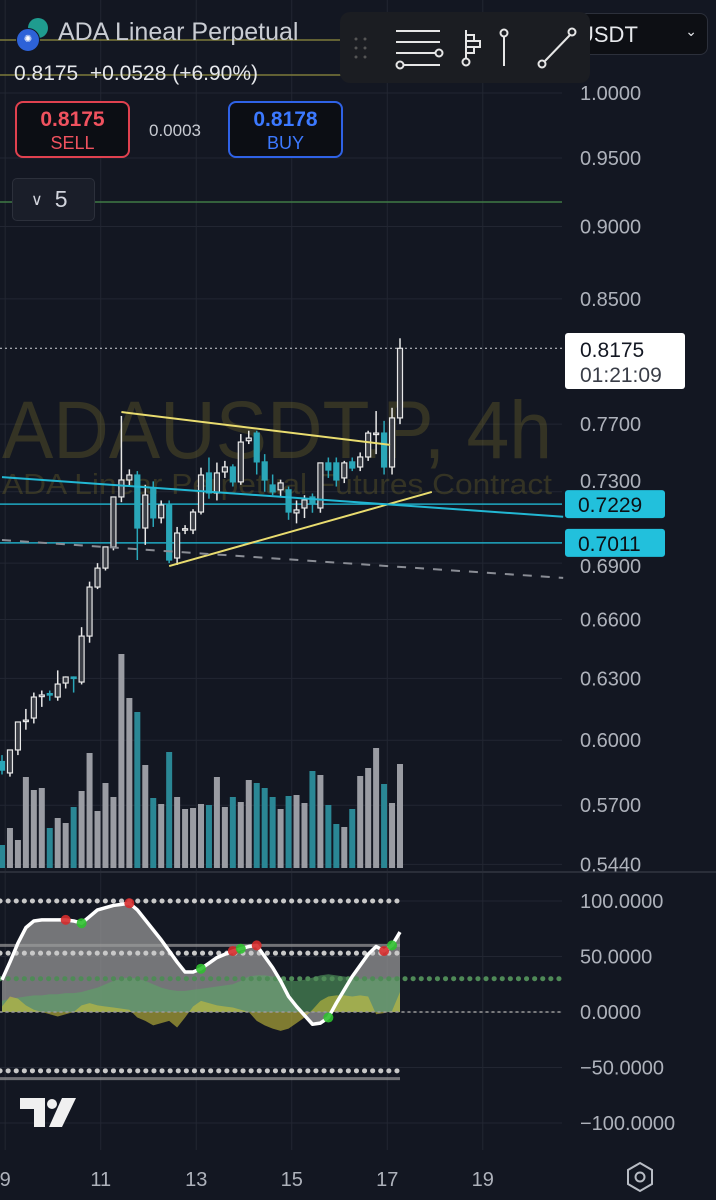 This screenshot has height=1200, width=716. Describe the element at coordinates (615, 542) in the screenshot. I see `level-tag-1: 0.7011` at that location.